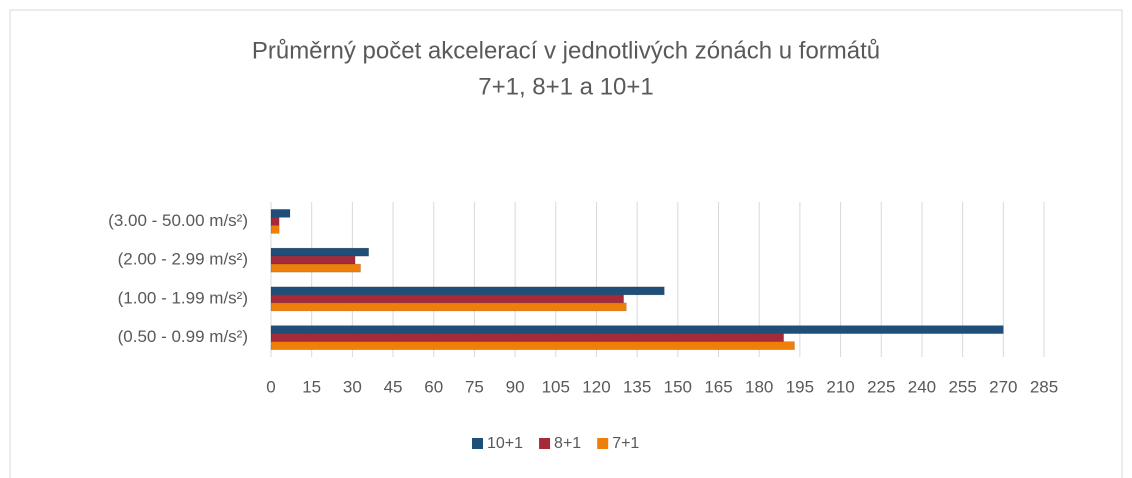 Image resolution: width=1132 pixels, height=478 pixels. Describe the element at coordinates (505, 443) in the screenshot. I see `legend-label: 10+1` at that location.